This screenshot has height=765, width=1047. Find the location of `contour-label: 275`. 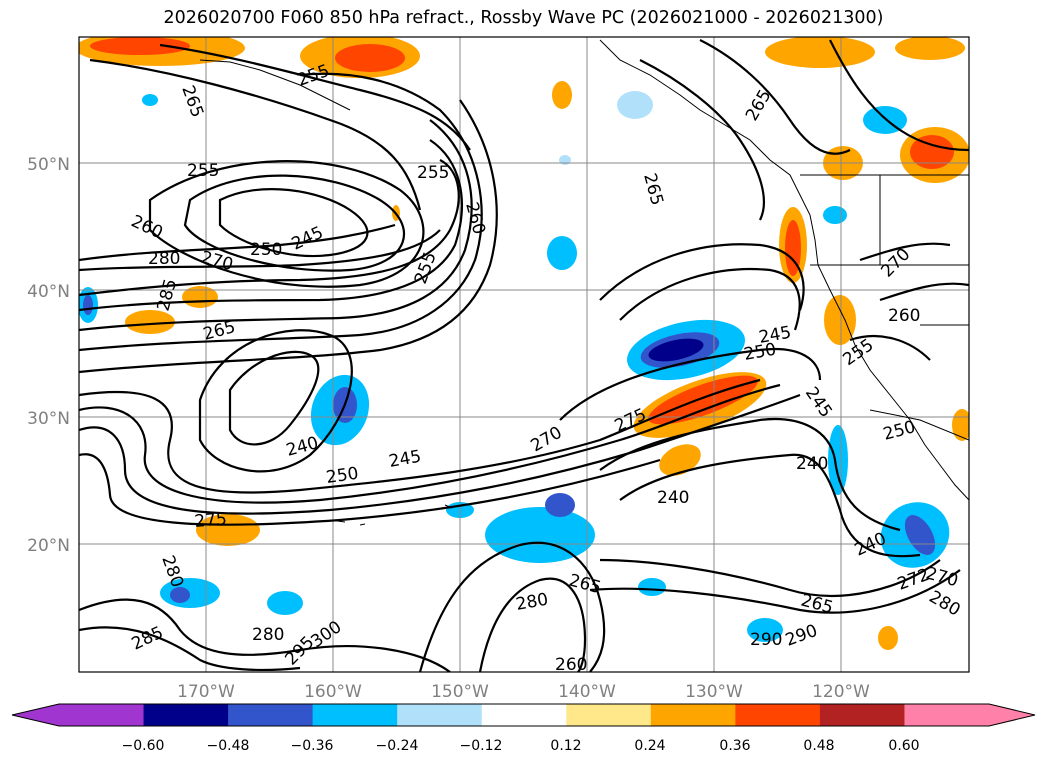

contour-label: 275 is located at coordinates (211, 520).